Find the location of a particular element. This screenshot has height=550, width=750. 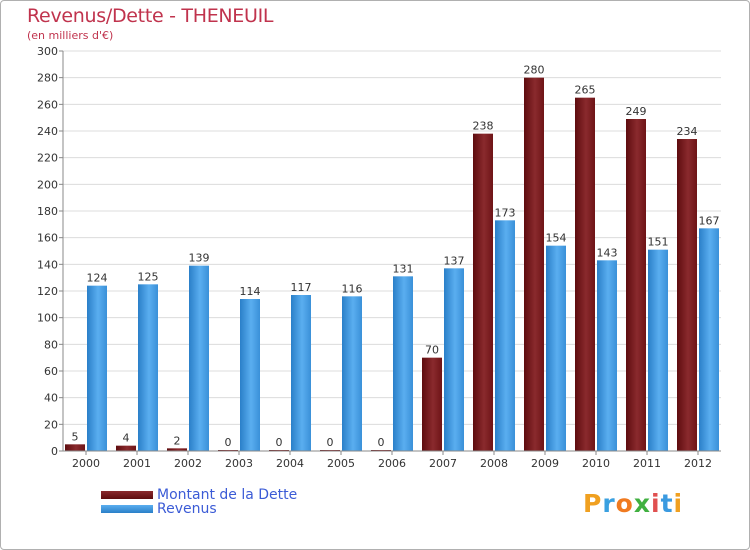

bar-dette-2010 is located at coordinates (585, 274).